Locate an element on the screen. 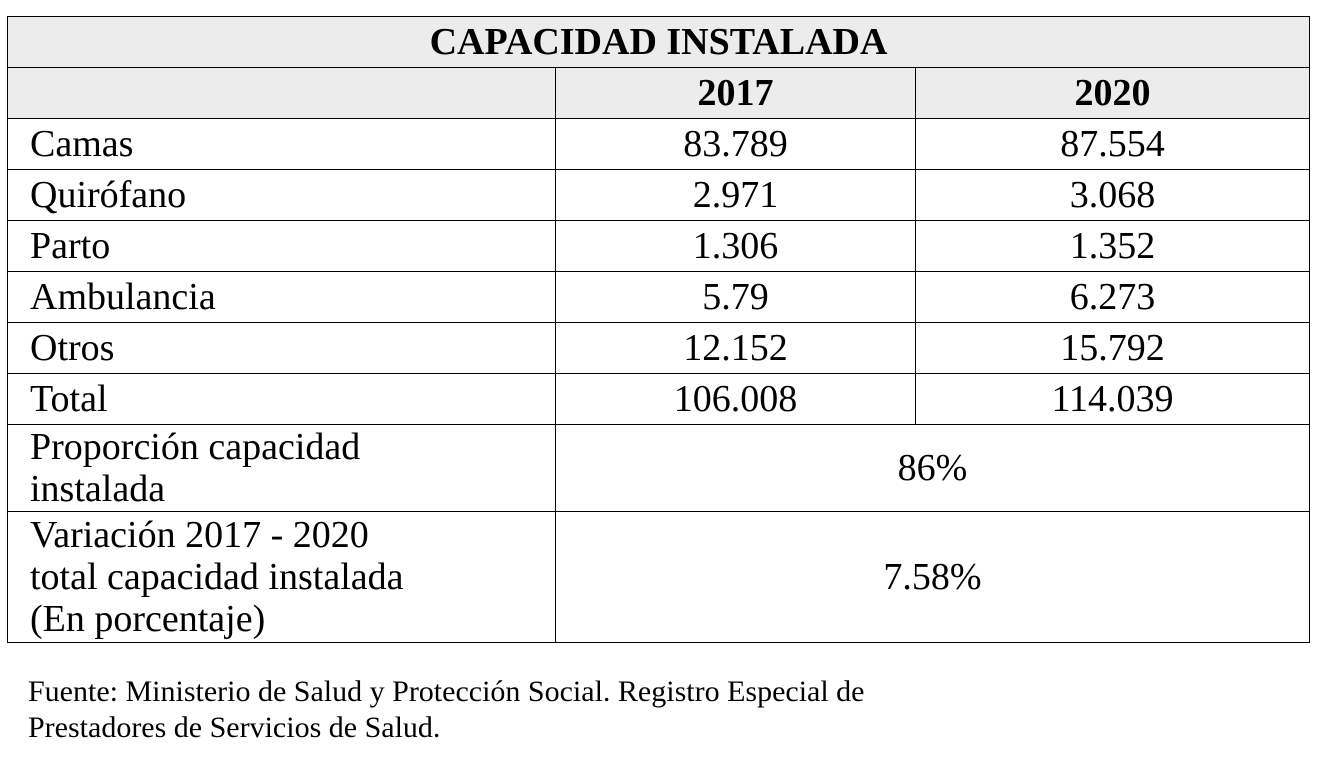 This screenshot has width=1330, height=766. year-header-2017: 2017 is located at coordinates (735, 93).